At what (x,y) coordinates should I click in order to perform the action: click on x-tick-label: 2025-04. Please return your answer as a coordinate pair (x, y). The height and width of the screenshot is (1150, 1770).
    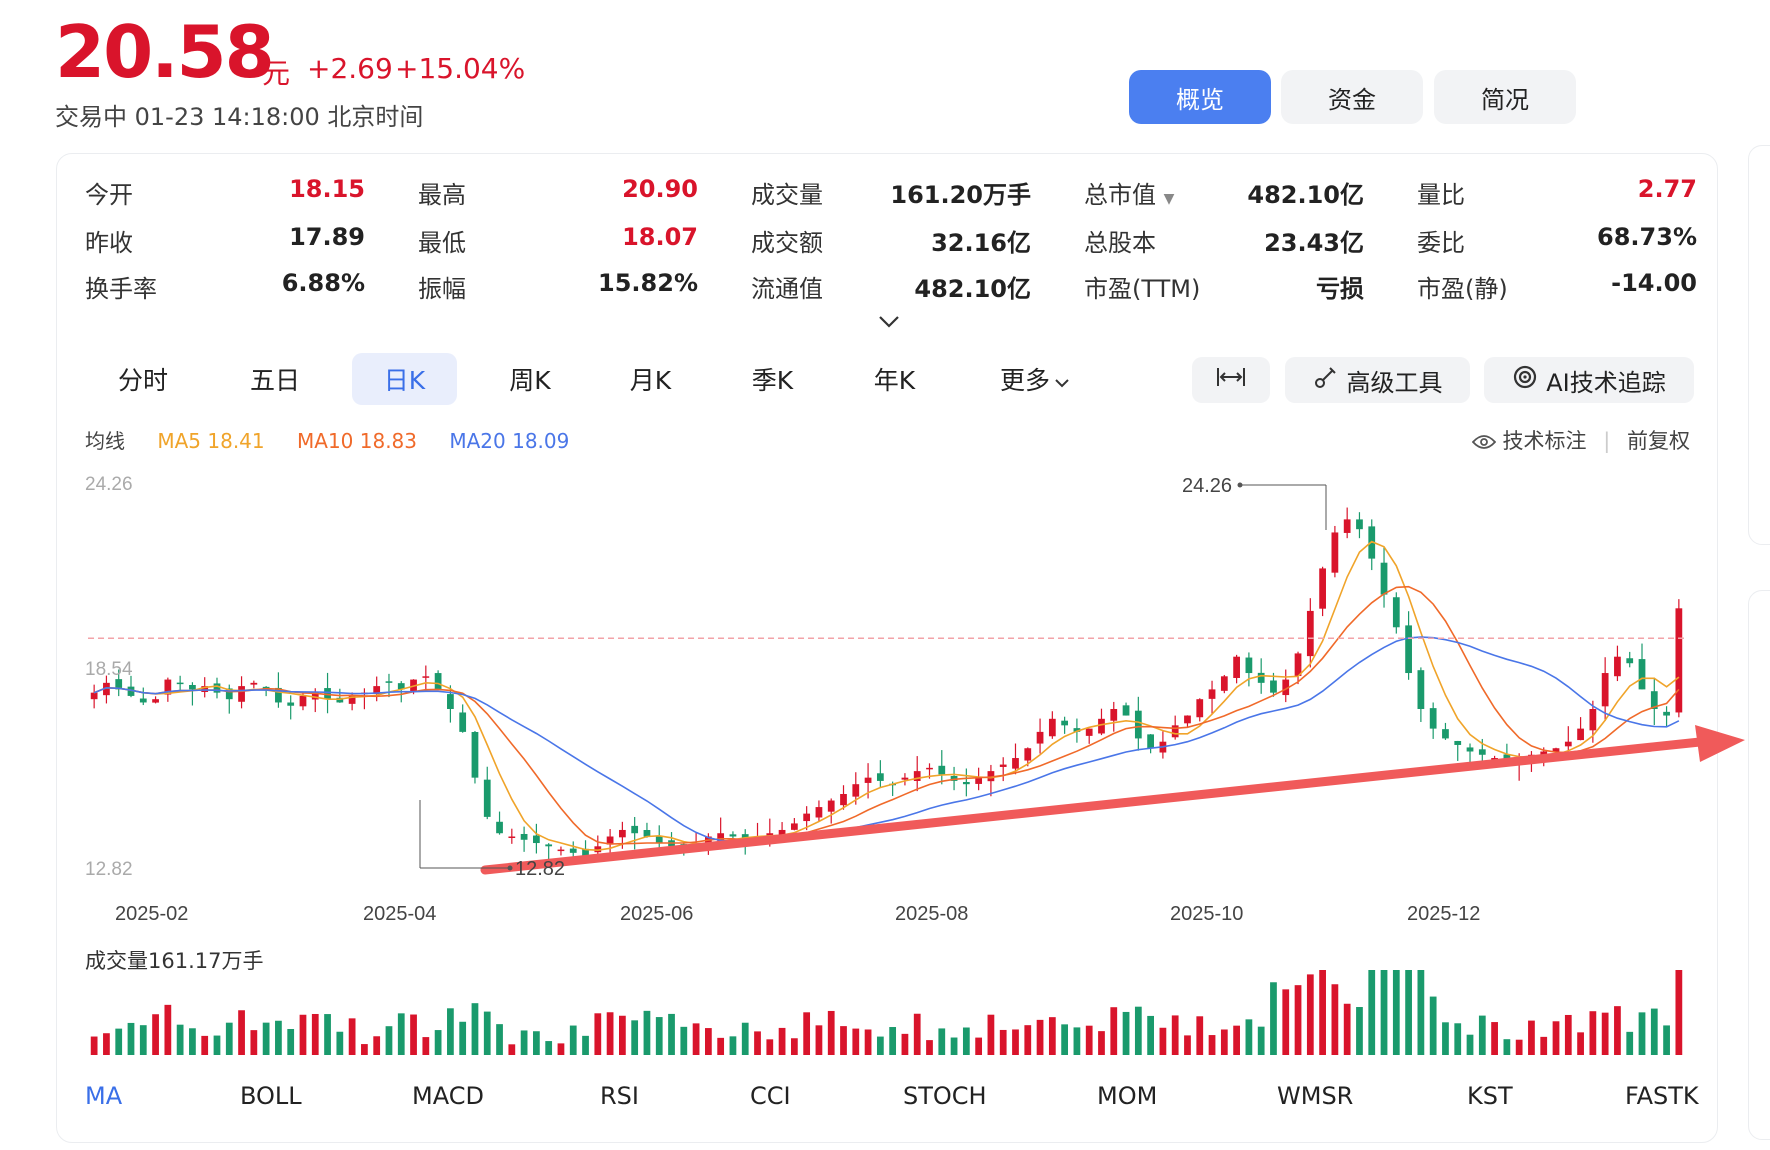
    Looking at the image, I should click on (399, 914).